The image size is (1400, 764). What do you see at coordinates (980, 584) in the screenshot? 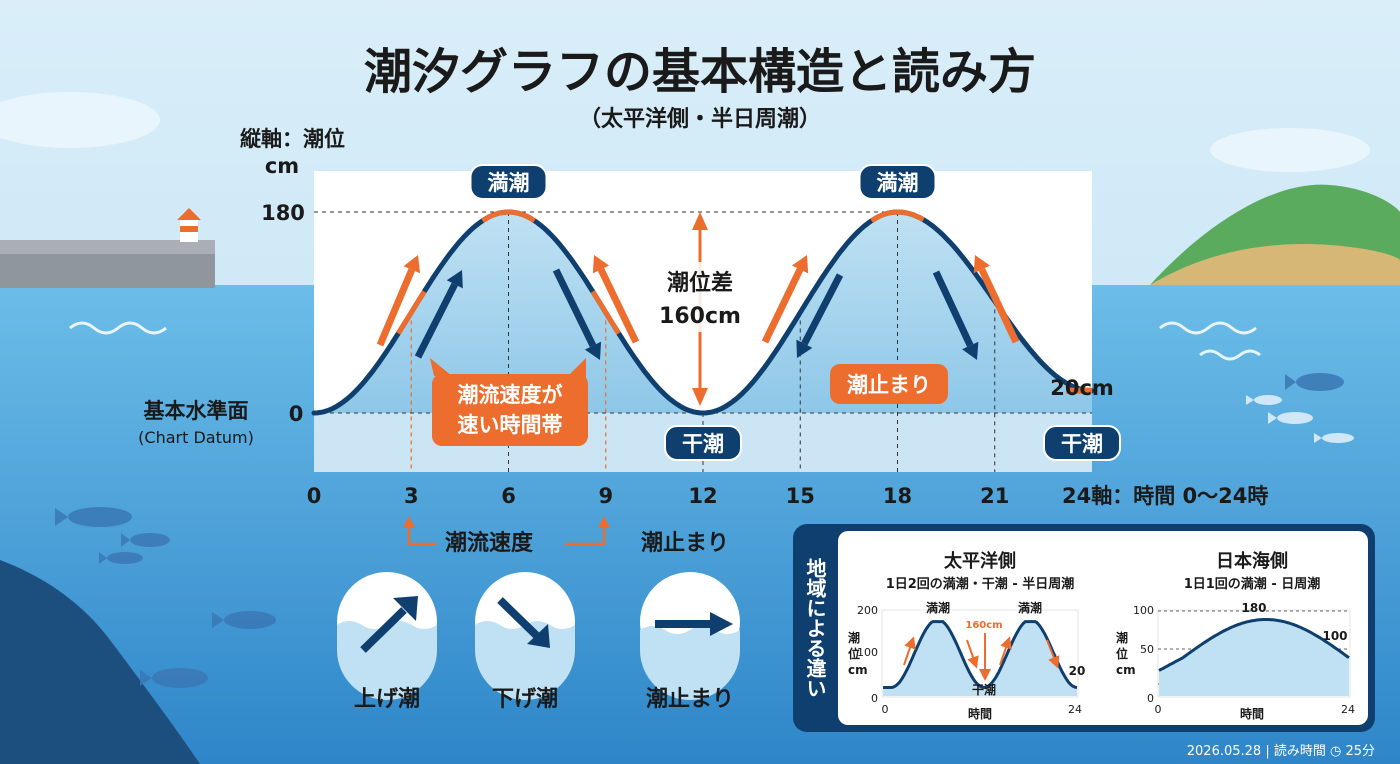
I see `inset-left-subtitle: 1日2回の満潮・干潮 - 半日周潮` at bounding box center [980, 584].